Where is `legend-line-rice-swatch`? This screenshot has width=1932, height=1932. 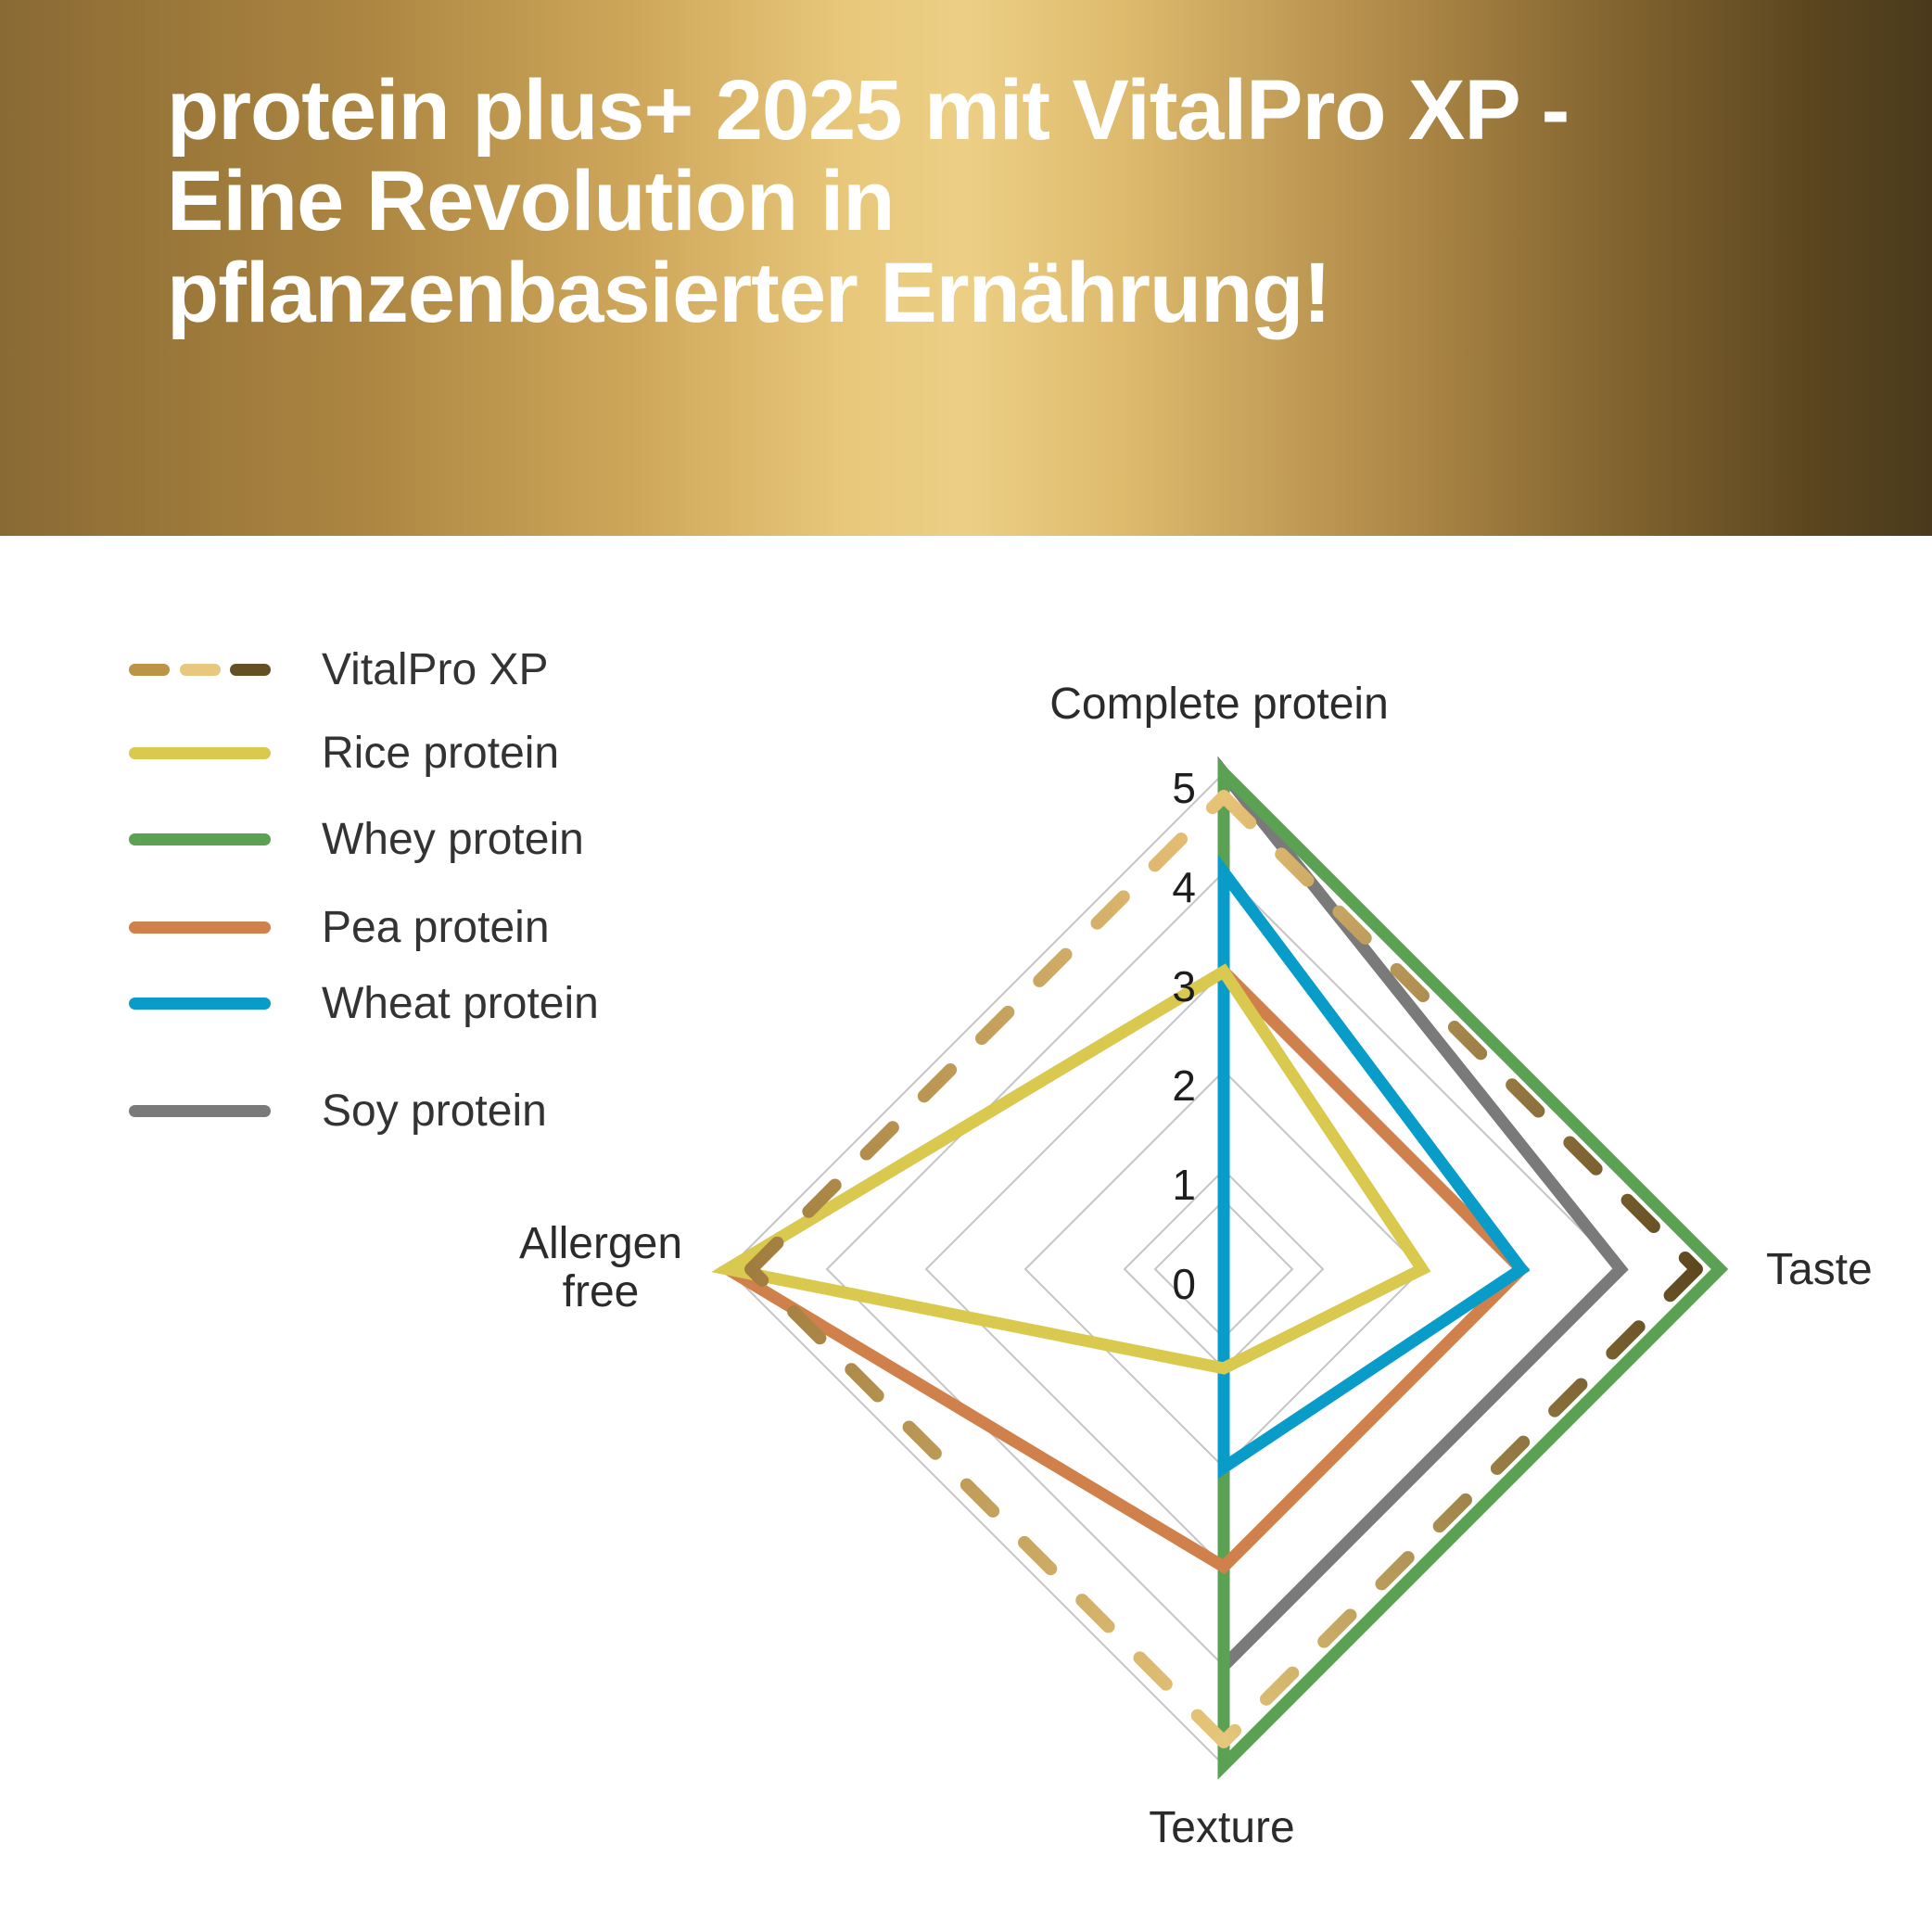 legend-line-rice-swatch is located at coordinates (200, 752).